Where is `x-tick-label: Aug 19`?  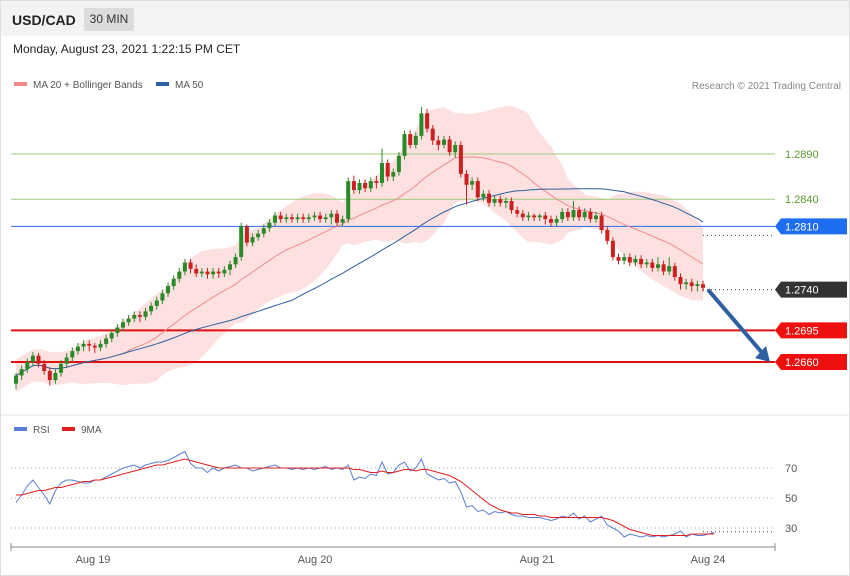
x-tick-label: Aug 19 is located at coordinates (93, 560).